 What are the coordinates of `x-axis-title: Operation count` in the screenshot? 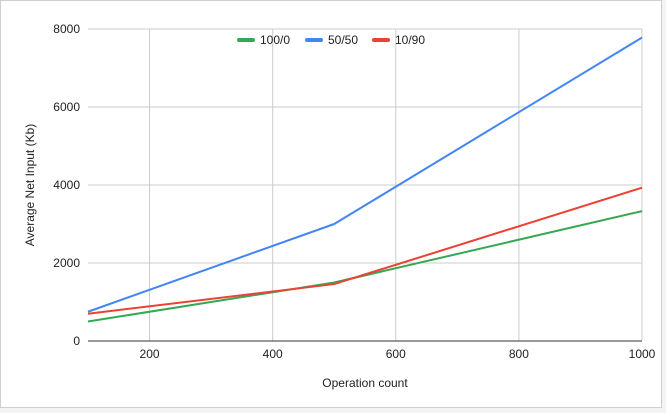 It's located at (365, 383).